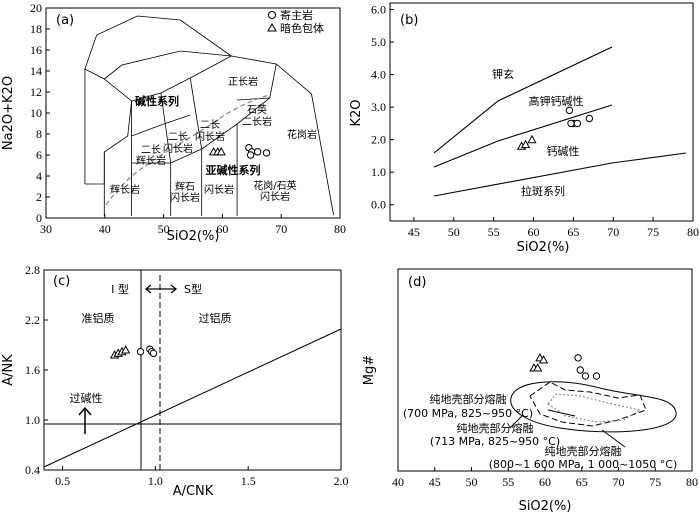 The image size is (700, 515). What do you see at coordinates (98, 318) in the screenshot?
I see `label-metaluminous: 准铝质` at bounding box center [98, 318].